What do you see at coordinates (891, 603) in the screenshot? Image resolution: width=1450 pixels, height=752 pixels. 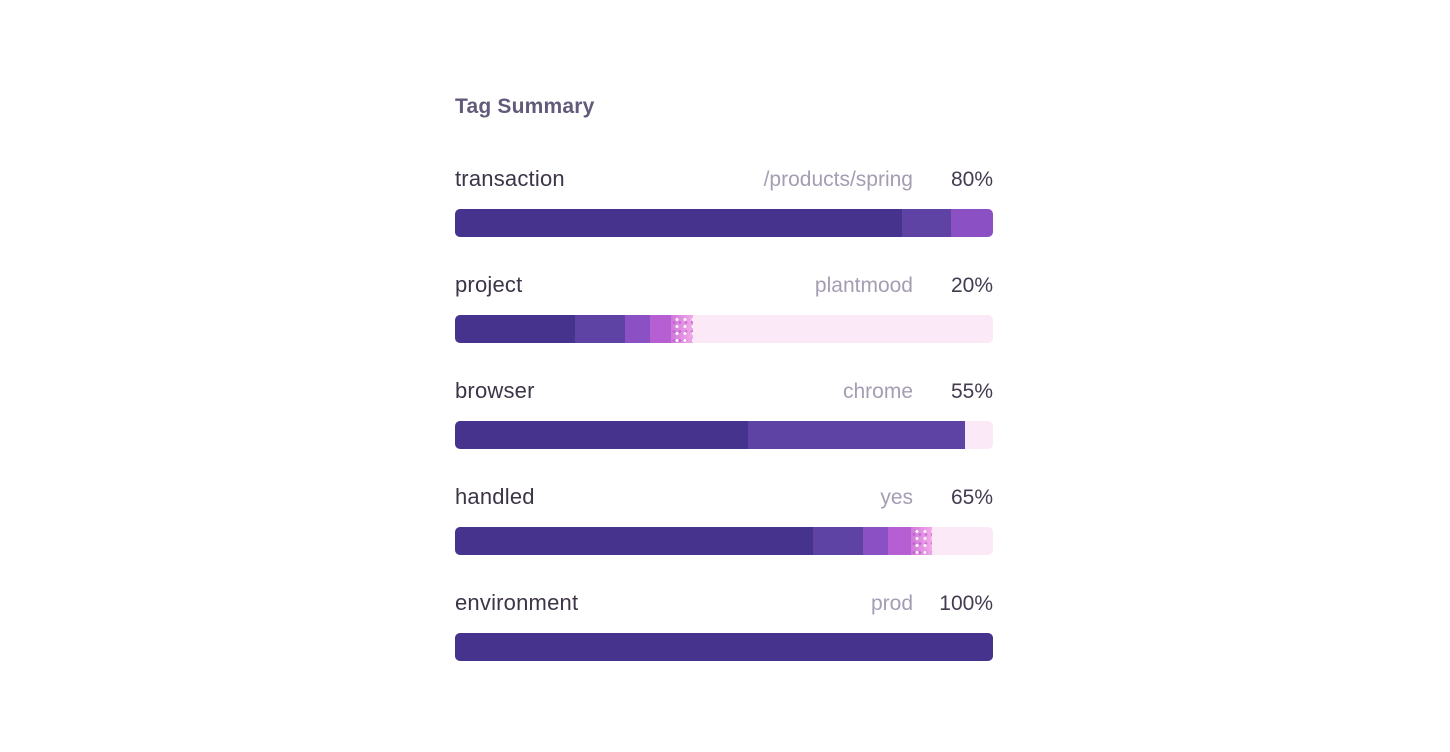 I see `tag-top-value: prod` at bounding box center [891, 603].